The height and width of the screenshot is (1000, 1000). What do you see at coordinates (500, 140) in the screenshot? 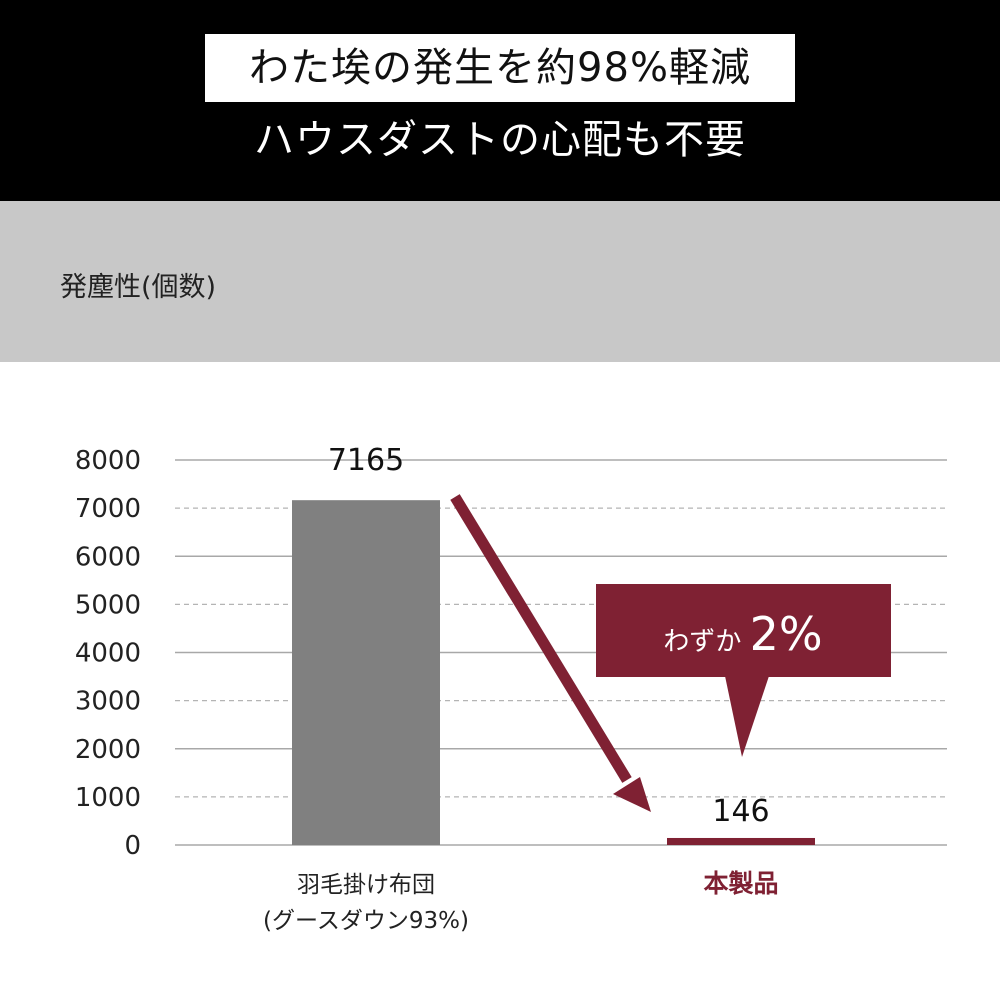
I see `subheadline: ハウスダストの心配も不要` at bounding box center [500, 140].